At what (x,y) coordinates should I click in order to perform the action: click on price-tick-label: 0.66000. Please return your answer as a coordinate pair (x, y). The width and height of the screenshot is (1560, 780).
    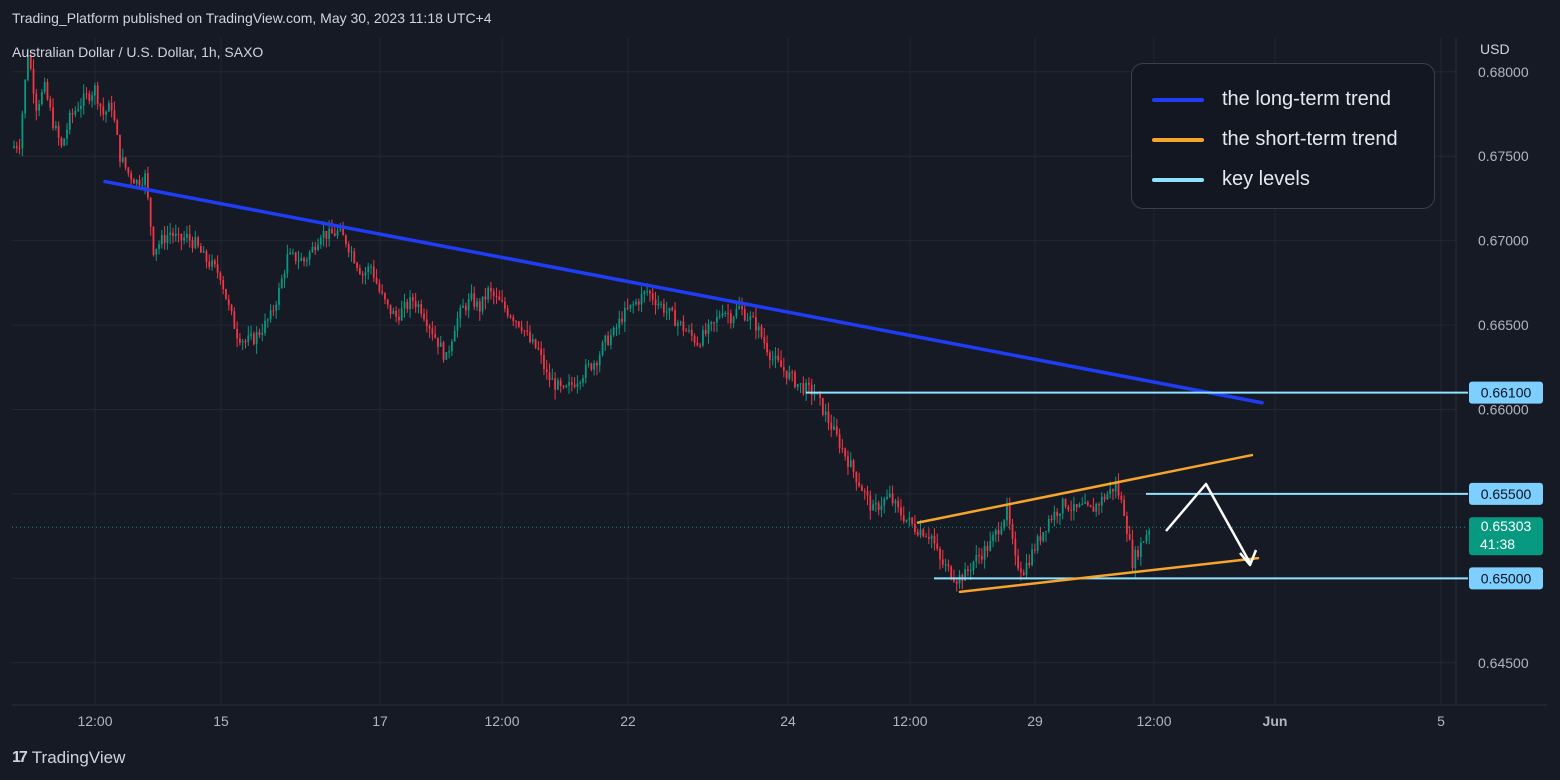
    Looking at the image, I should click on (1503, 409).